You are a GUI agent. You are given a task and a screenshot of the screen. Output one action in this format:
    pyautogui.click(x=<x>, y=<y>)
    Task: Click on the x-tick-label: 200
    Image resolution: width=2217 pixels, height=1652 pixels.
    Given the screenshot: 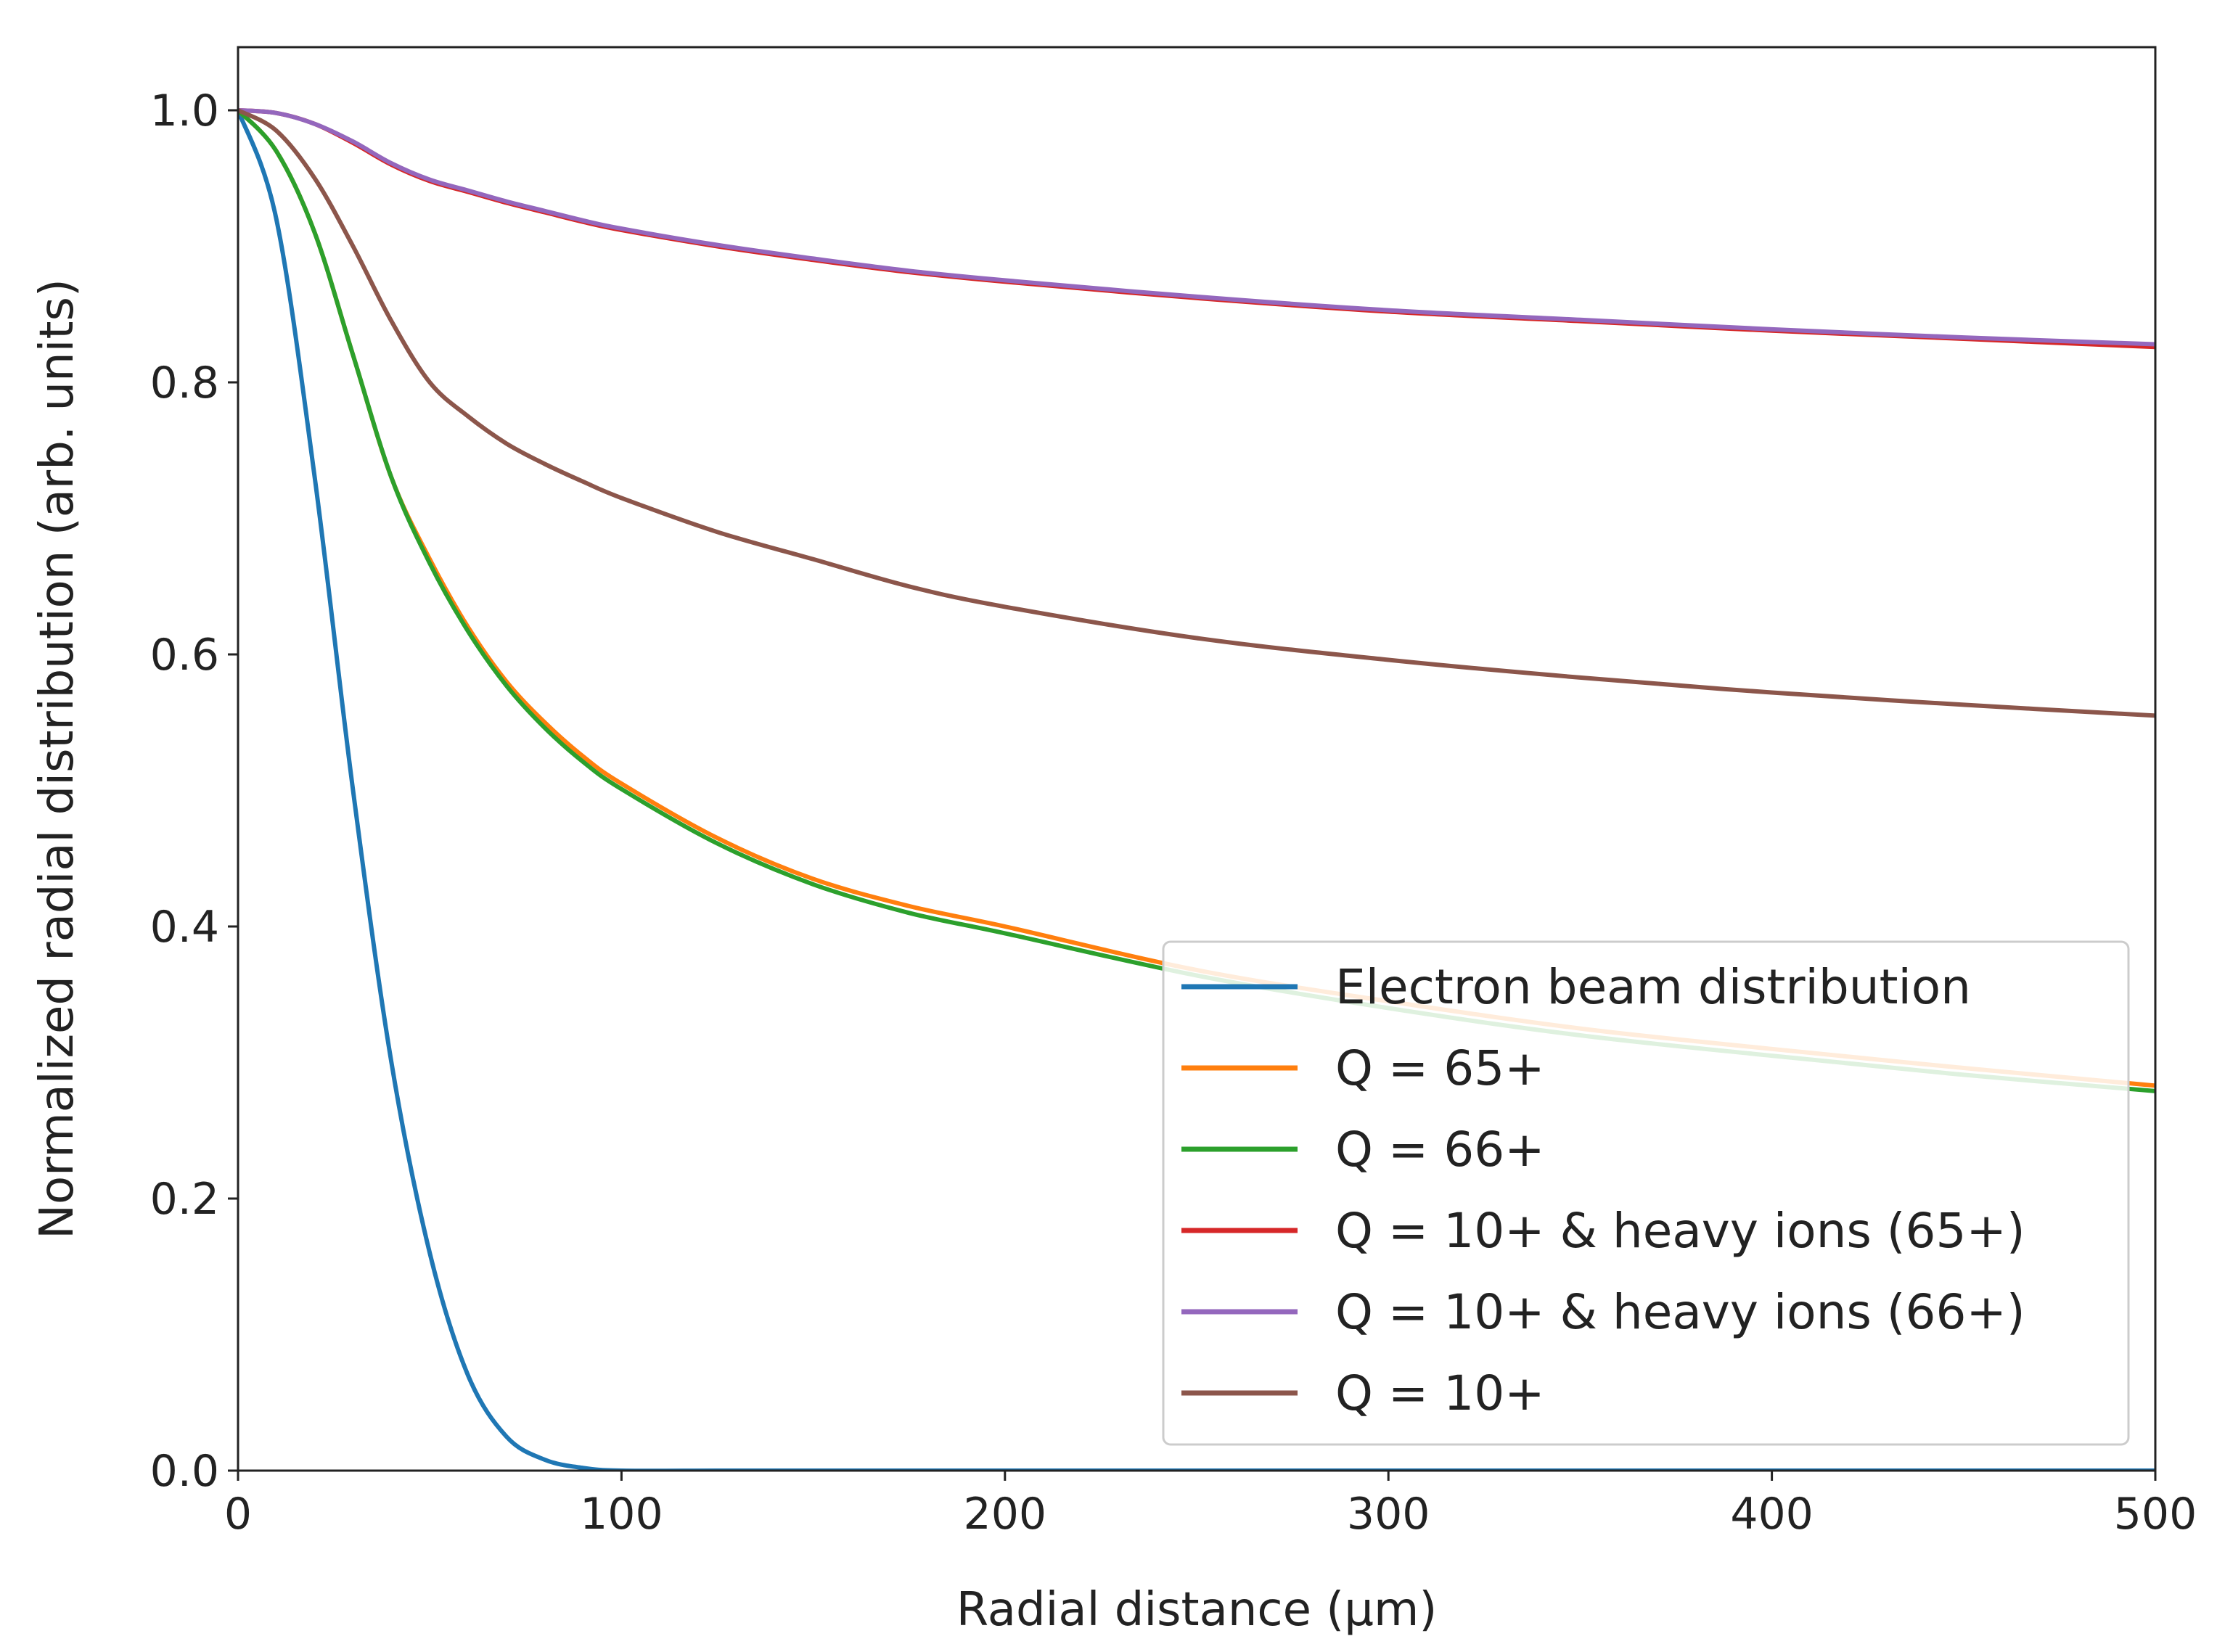 What is the action you would take?
    pyautogui.click(x=1006, y=1515)
    